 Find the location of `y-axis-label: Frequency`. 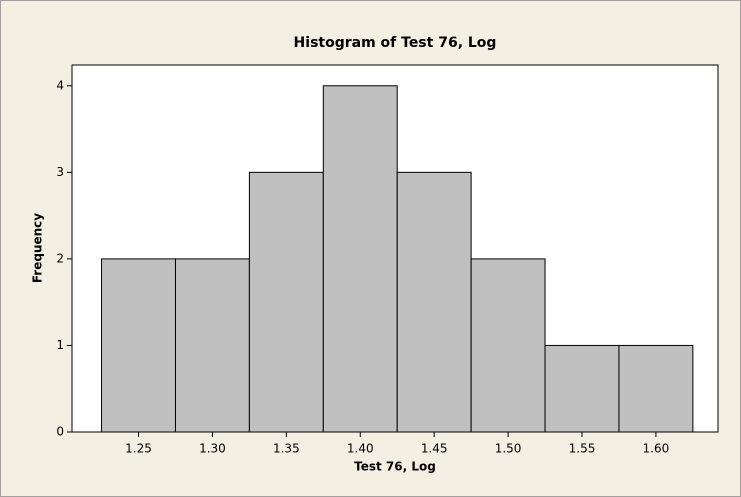

y-axis-label: Frequency is located at coordinates (38, 248).